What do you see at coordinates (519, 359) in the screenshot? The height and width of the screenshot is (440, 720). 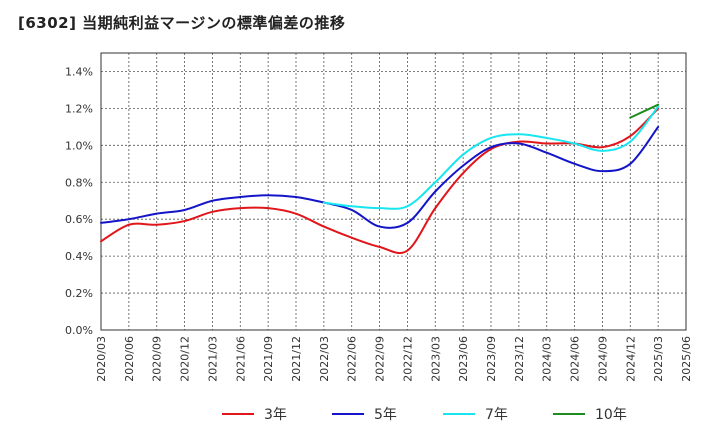 I see `x-tick-label: 2023/12` at bounding box center [519, 359].